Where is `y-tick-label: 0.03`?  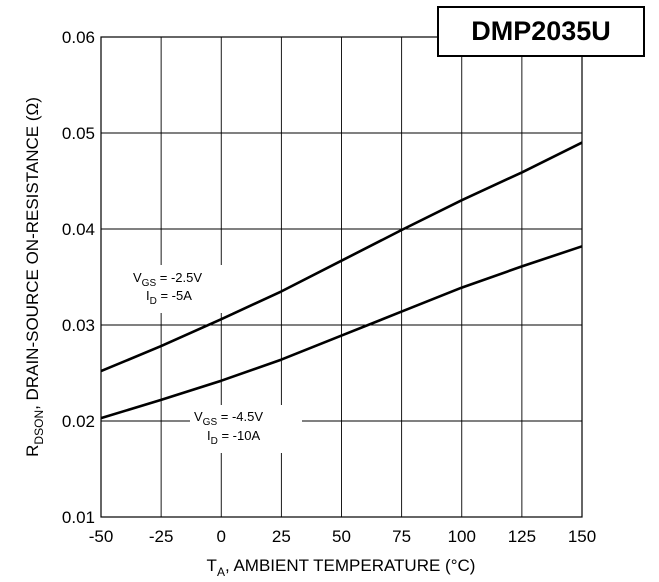 y-tick-label: 0.03 is located at coordinates (78, 325).